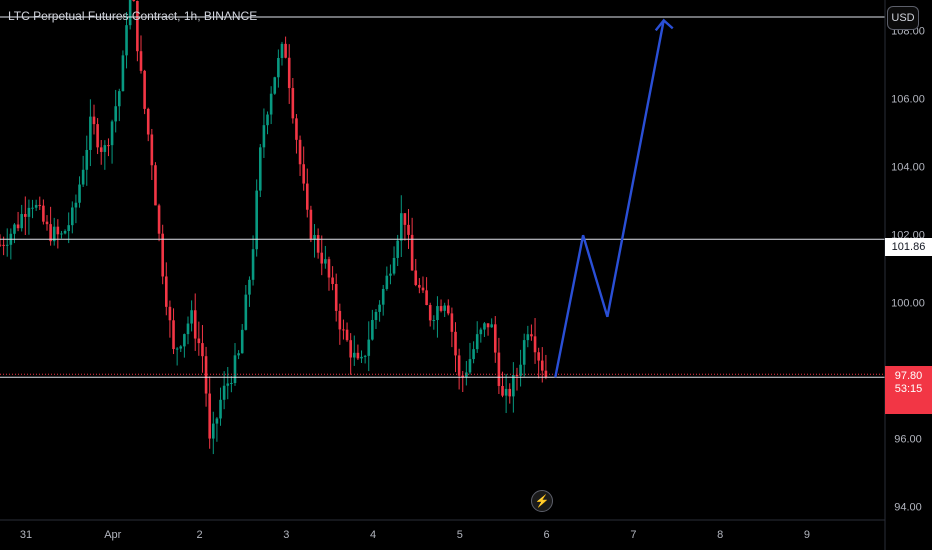 This screenshot has height=550, width=932. What do you see at coordinates (908, 376) in the screenshot?
I see `last-price-value: 97.80` at bounding box center [908, 376].